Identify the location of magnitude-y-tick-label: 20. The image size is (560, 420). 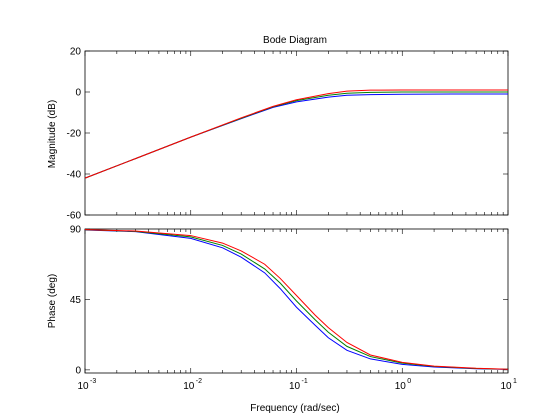
(76, 52).